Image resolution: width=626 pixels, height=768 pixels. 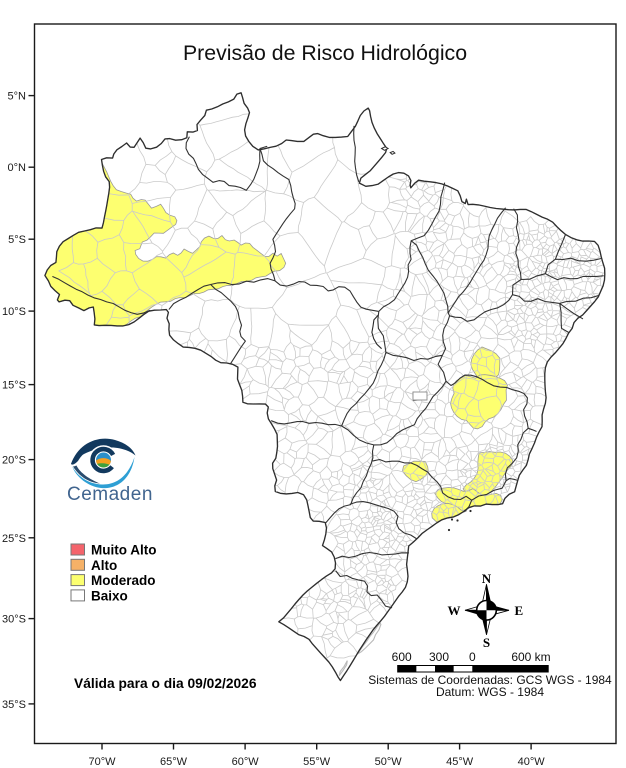 What do you see at coordinates (246, 762) in the screenshot?
I see `svg-text: 60°W` at bounding box center [246, 762].